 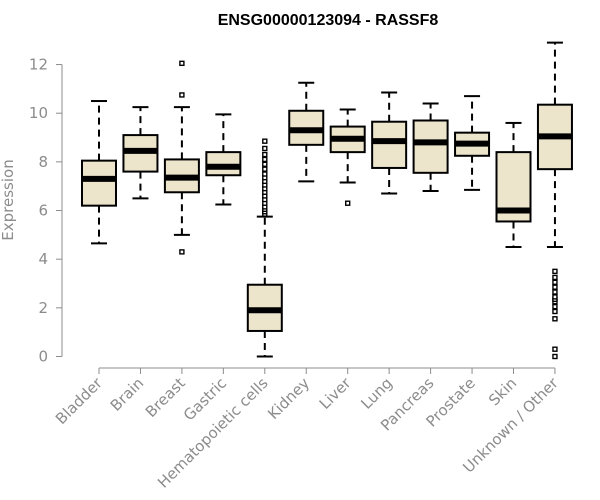 What do you see at coordinates (38, 65) in the screenshot?
I see `y-tick-label: 12` at bounding box center [38, 65].